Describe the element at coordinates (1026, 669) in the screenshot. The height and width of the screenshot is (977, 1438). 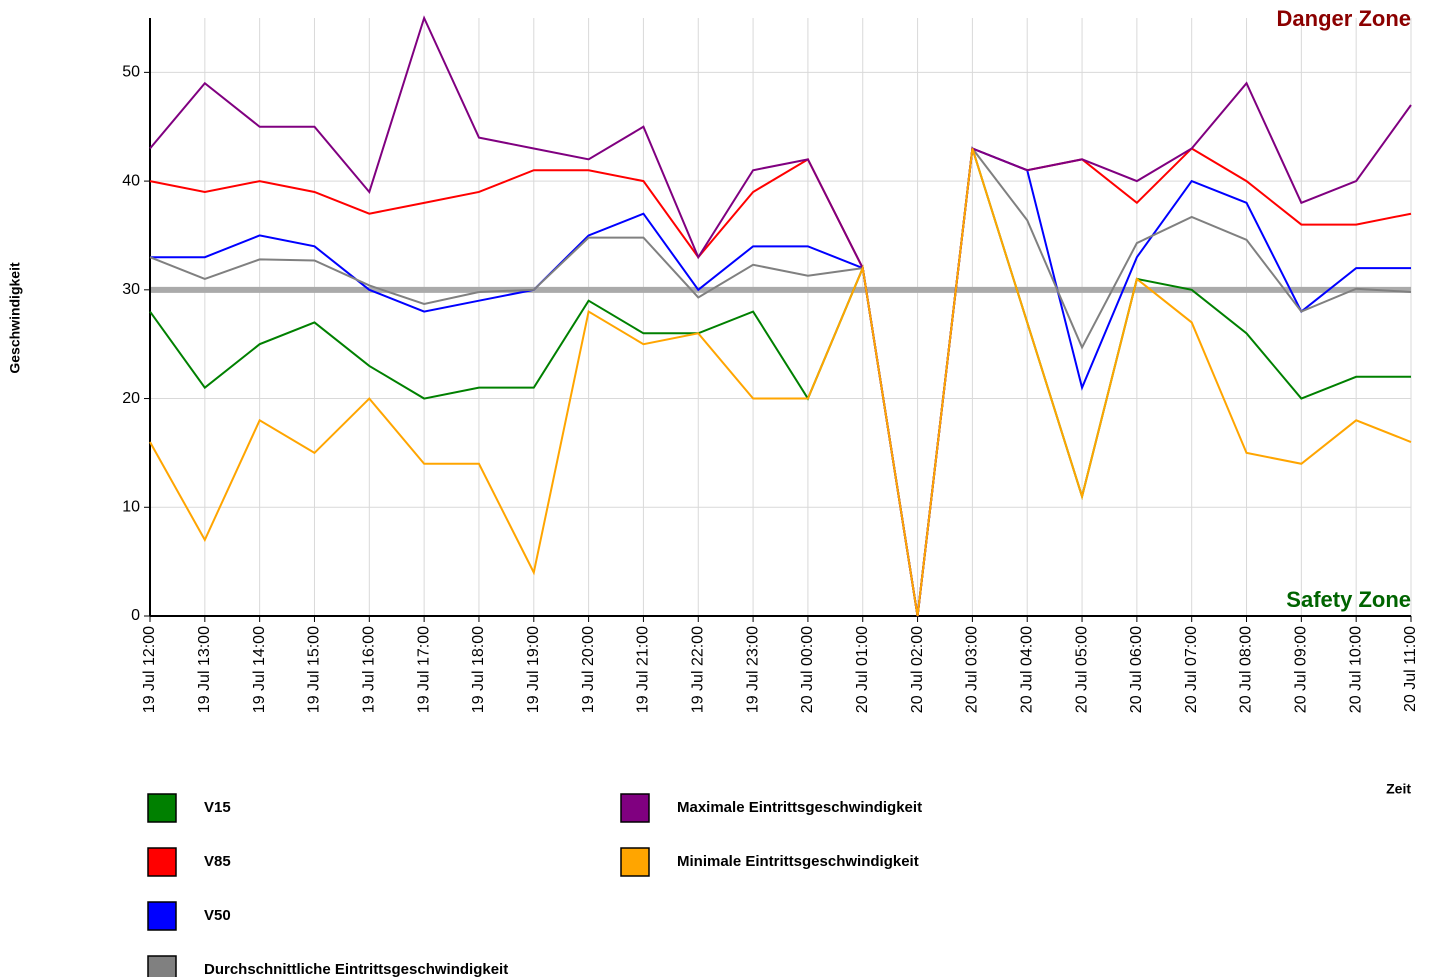
I see `x-tick-label: 20 Jul 04:00` at that location.